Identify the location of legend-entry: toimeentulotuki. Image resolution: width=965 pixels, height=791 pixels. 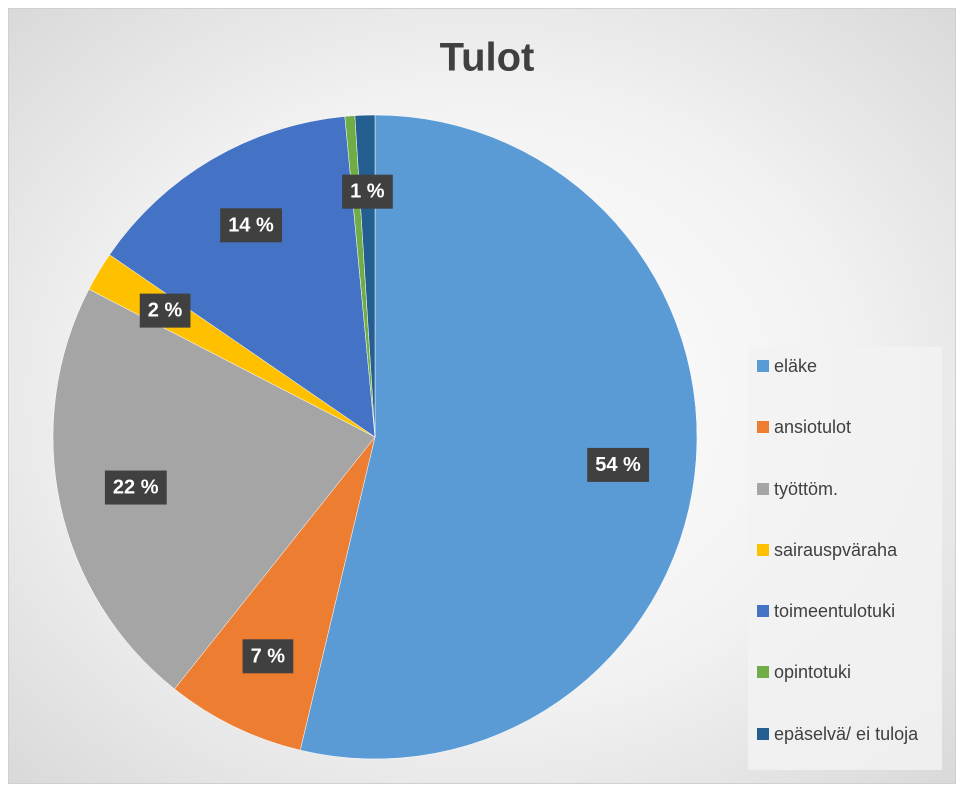
(840, 611).